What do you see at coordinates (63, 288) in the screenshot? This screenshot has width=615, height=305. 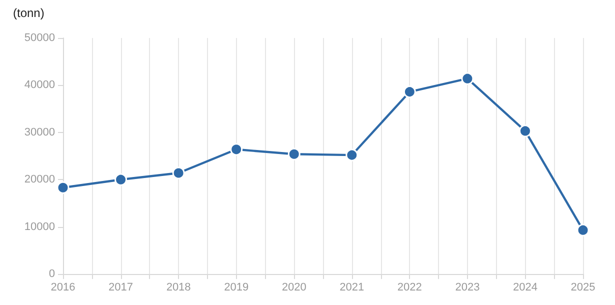 I see `x-tick-label: 2016` at bounding box center [63, 288].